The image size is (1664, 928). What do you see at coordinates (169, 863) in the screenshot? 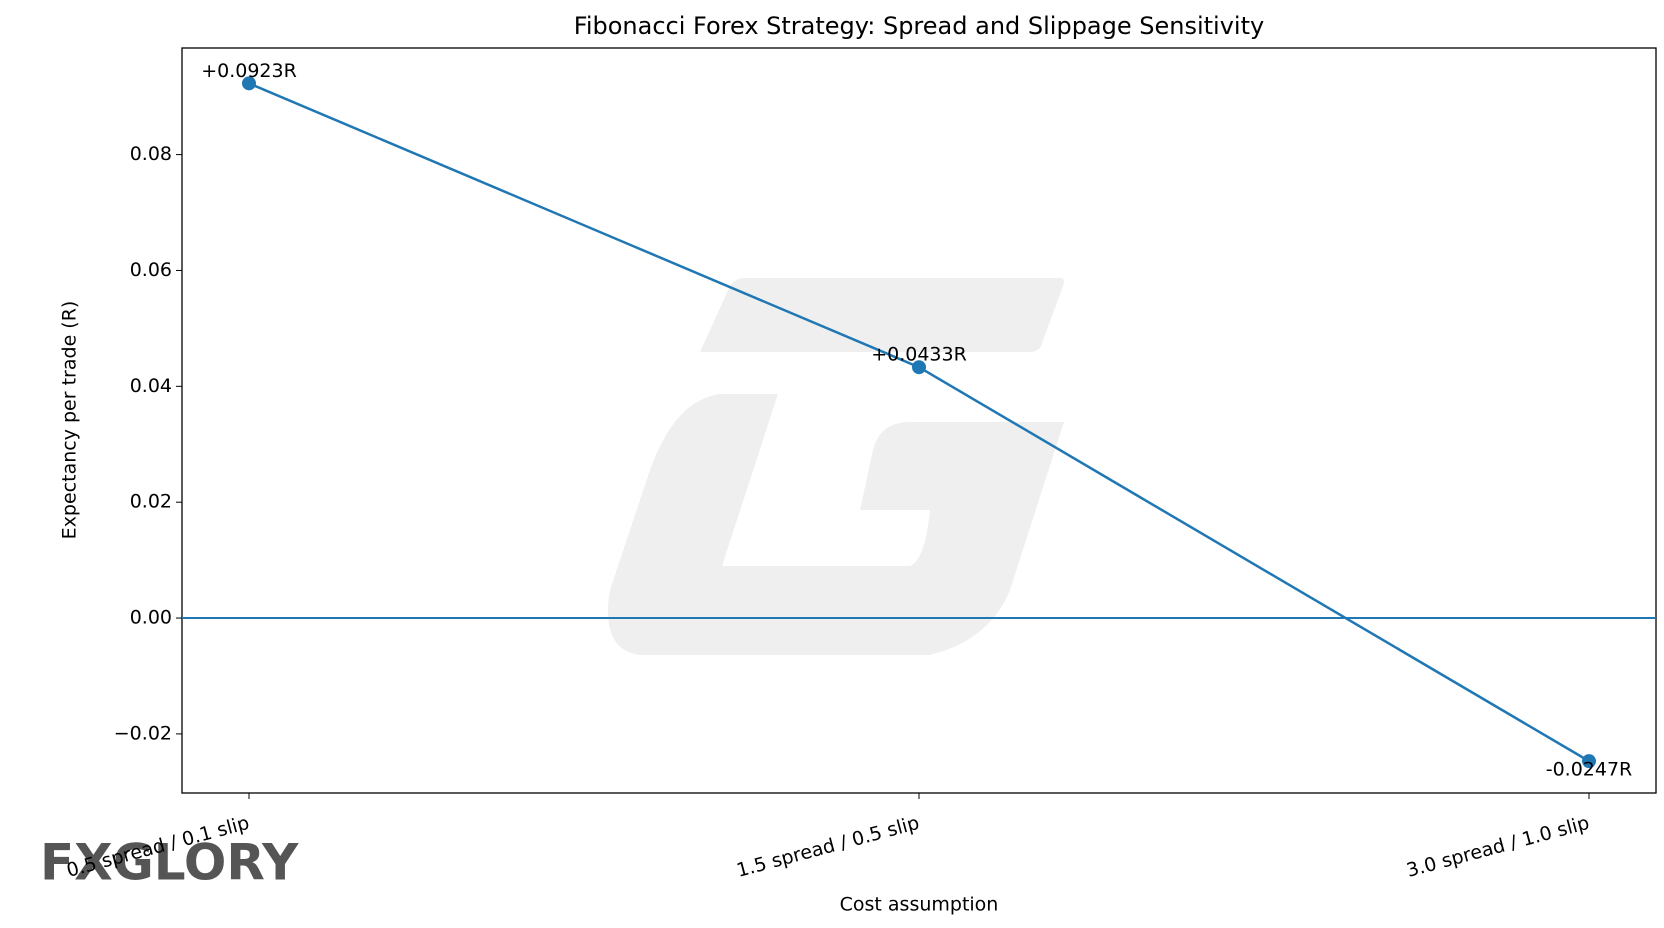
I see `watermark-text: FXGLORY` at bounding box center [169, 863].